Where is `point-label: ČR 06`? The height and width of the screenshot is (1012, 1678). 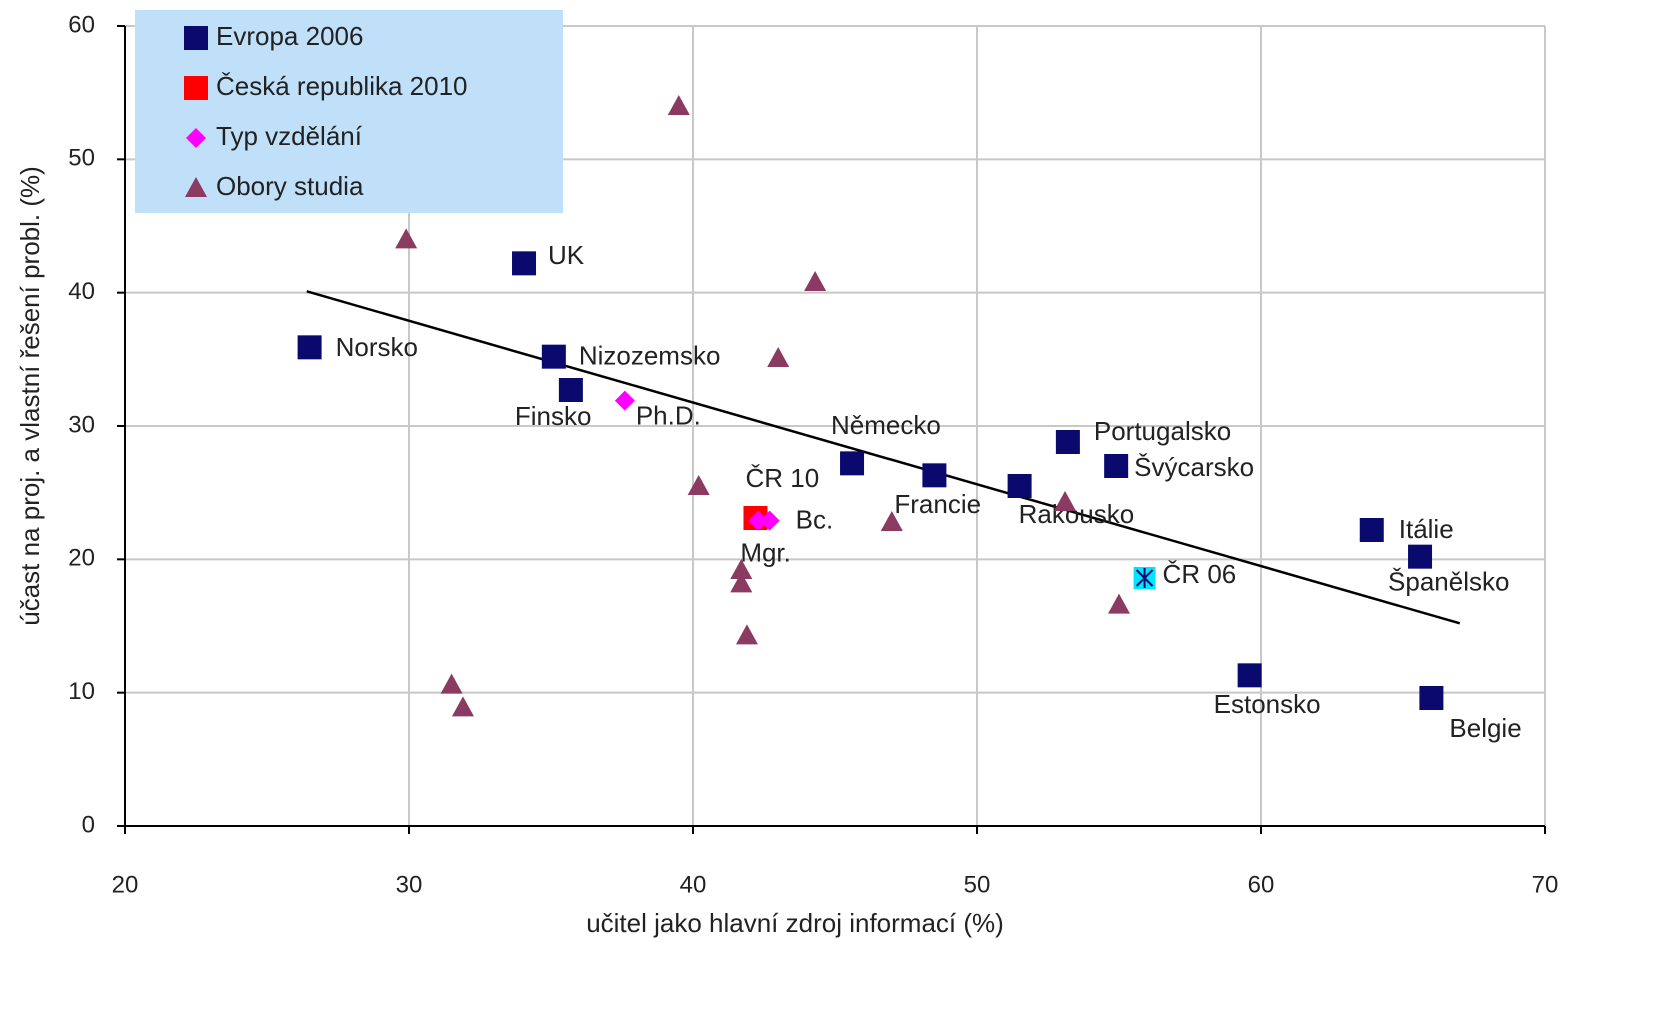 point-label: ČR 06 is located at coordinates (1200, 574).